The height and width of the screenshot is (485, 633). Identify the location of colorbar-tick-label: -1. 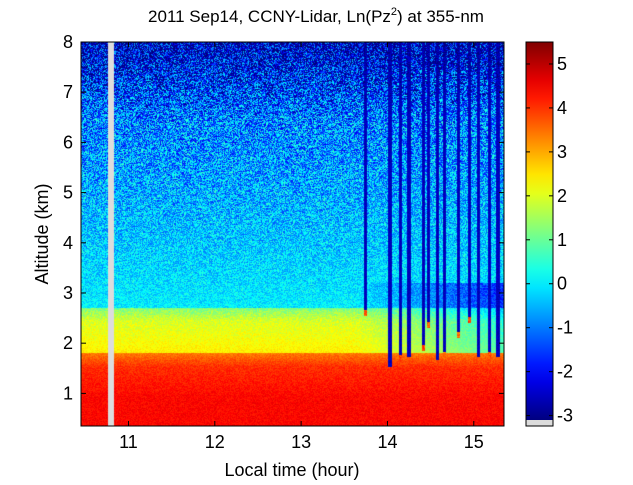
(565, 328).